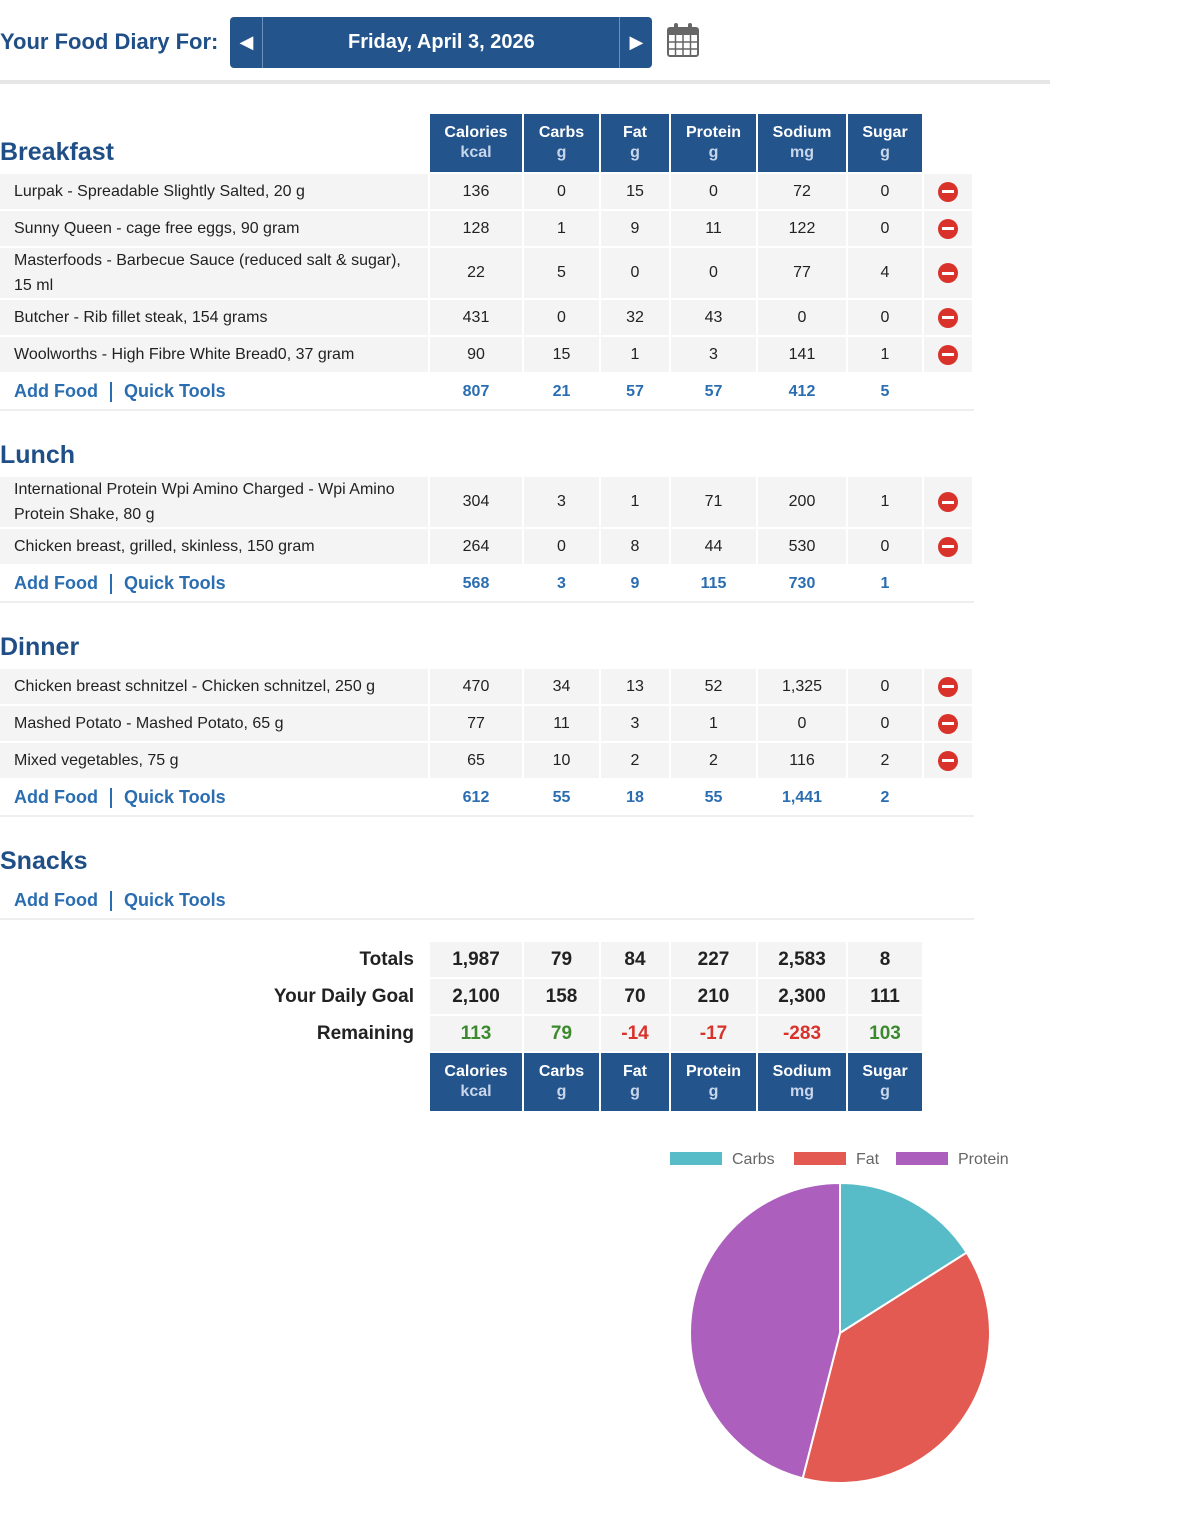 The image size is (1179, 1535). What do you see at coordinates (635, 502) in the screenshot?
I see `food-fat: 1` at bounding box center [635, 502].